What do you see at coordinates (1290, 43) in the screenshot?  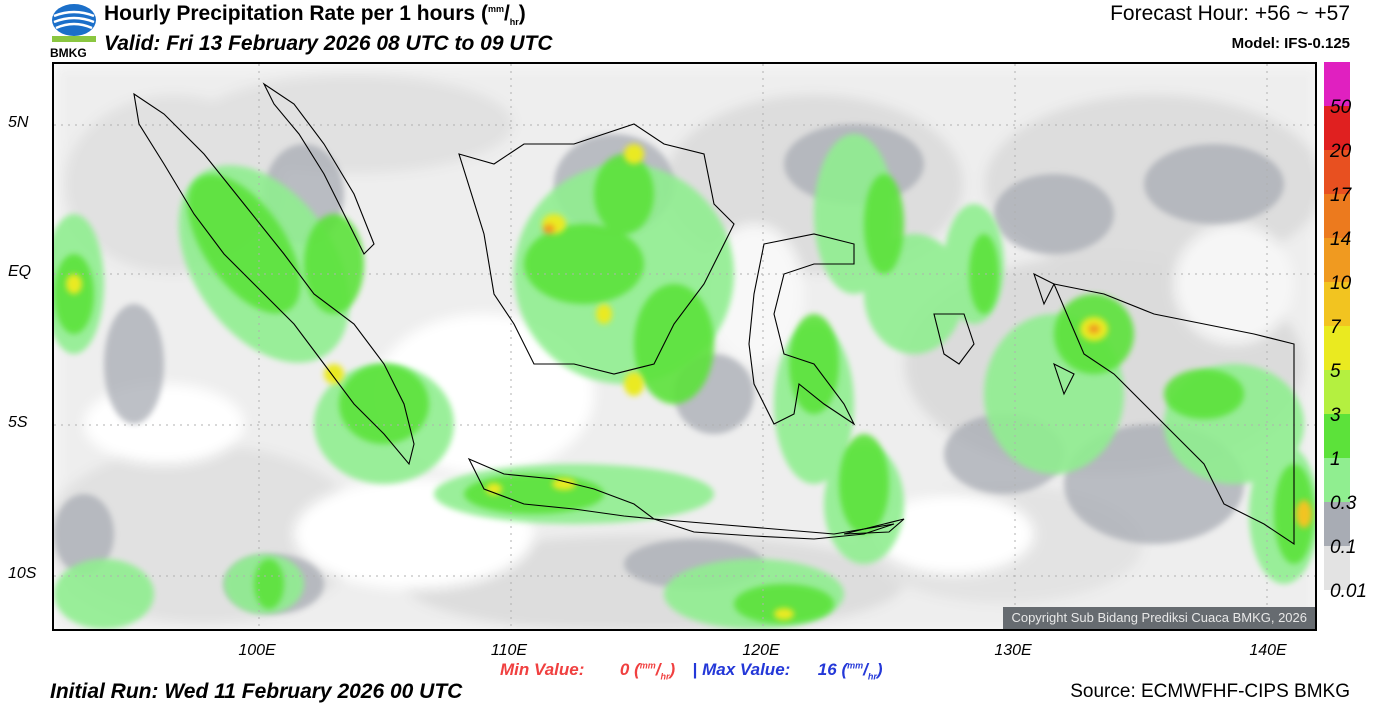 I see `model-name: Model: IFS-0.125` at bounding box center [1290, 43].